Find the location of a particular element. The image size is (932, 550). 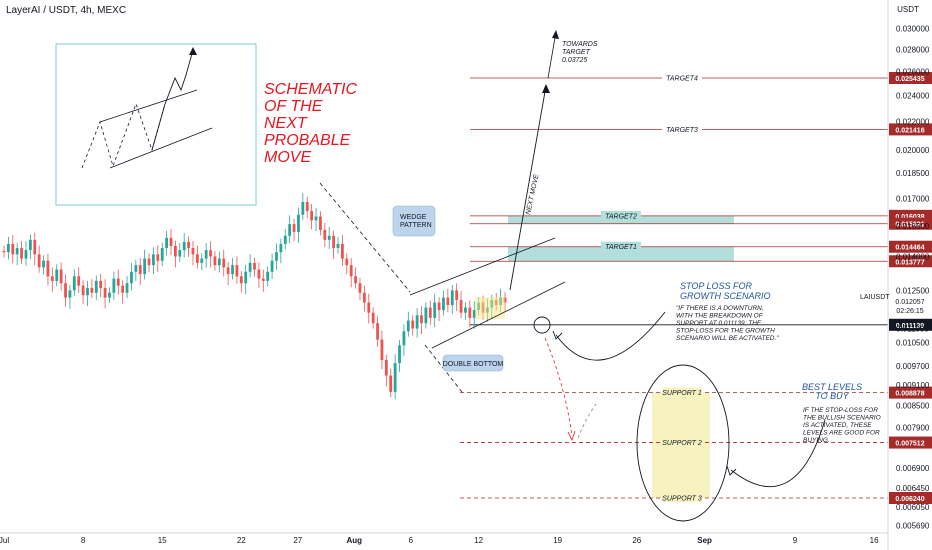

schematic-box is located at coordinates (156, 124).